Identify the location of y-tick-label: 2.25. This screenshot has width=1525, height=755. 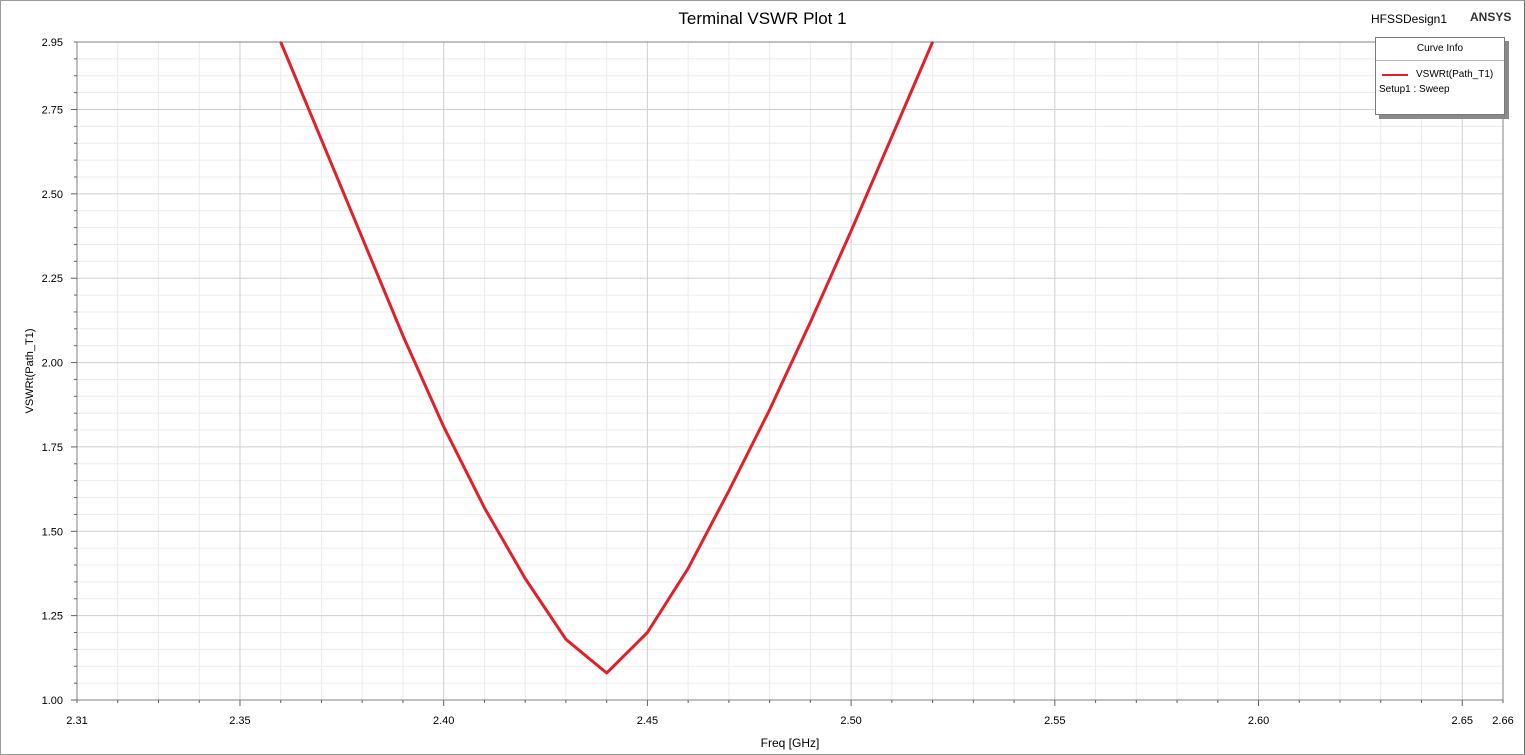
(52, 279).